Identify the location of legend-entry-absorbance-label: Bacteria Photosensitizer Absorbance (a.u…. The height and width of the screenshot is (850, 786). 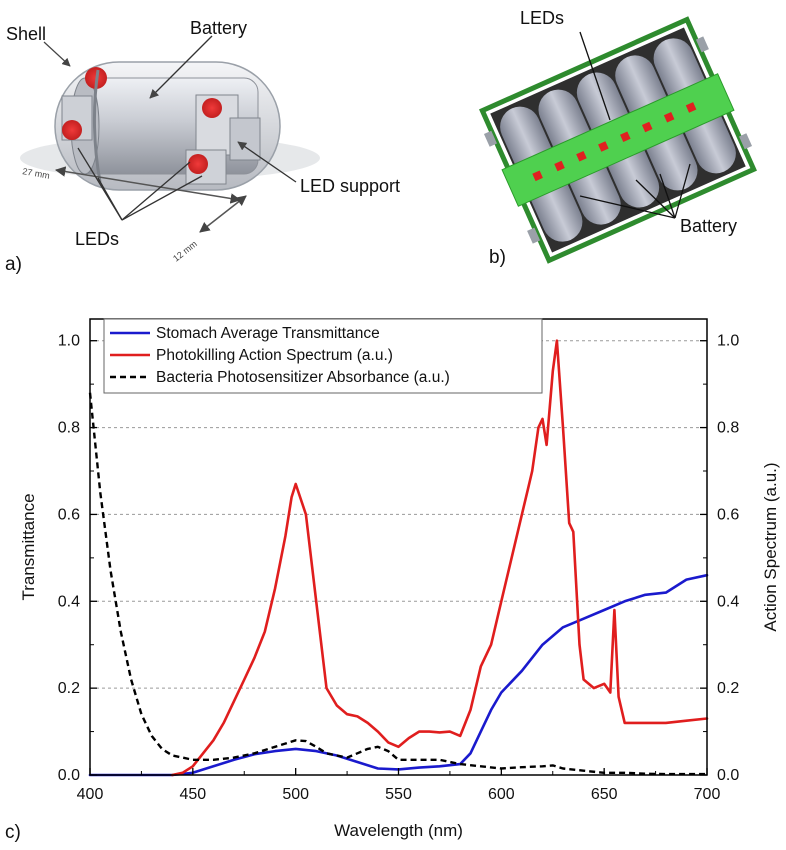
(303, 377).